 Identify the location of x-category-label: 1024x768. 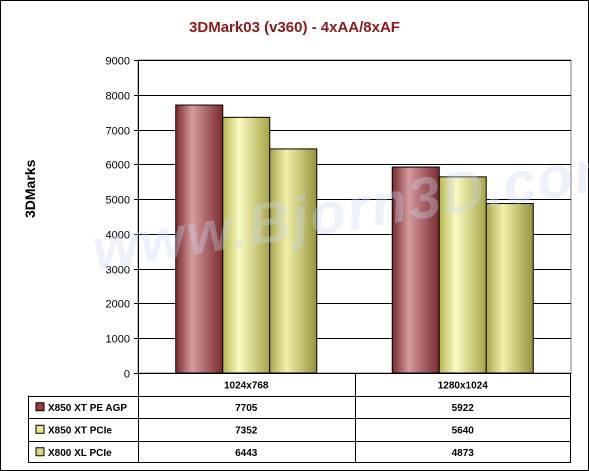
(246, 385).